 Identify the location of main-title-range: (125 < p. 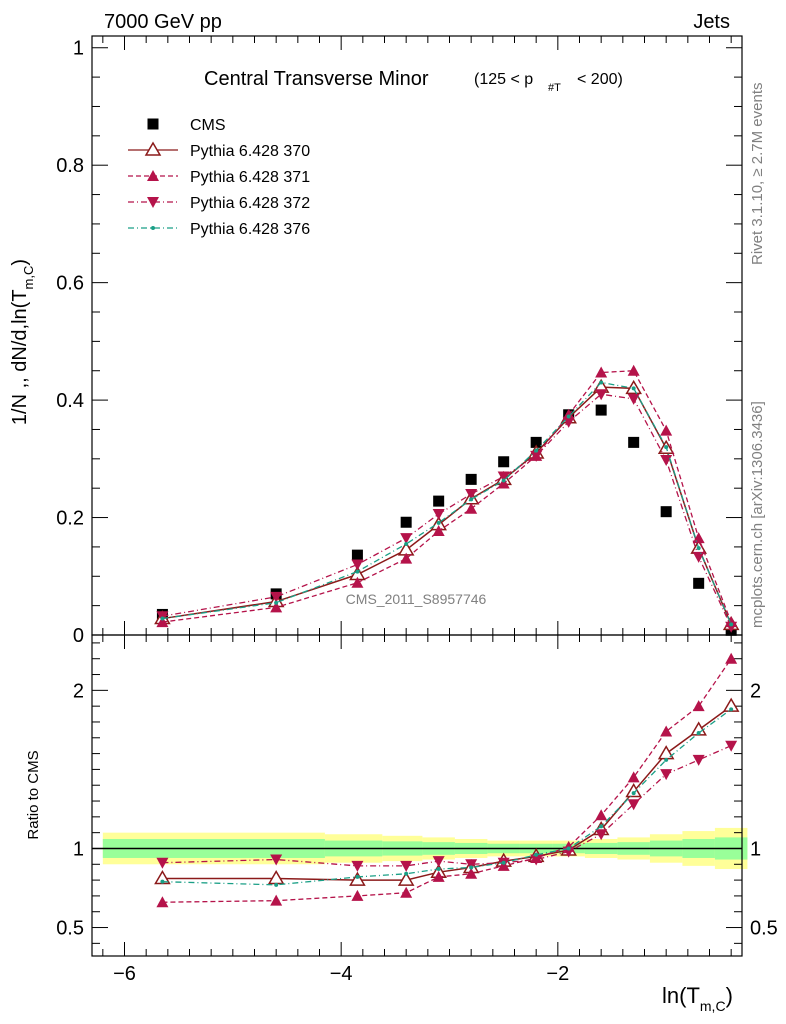
(503, 79).